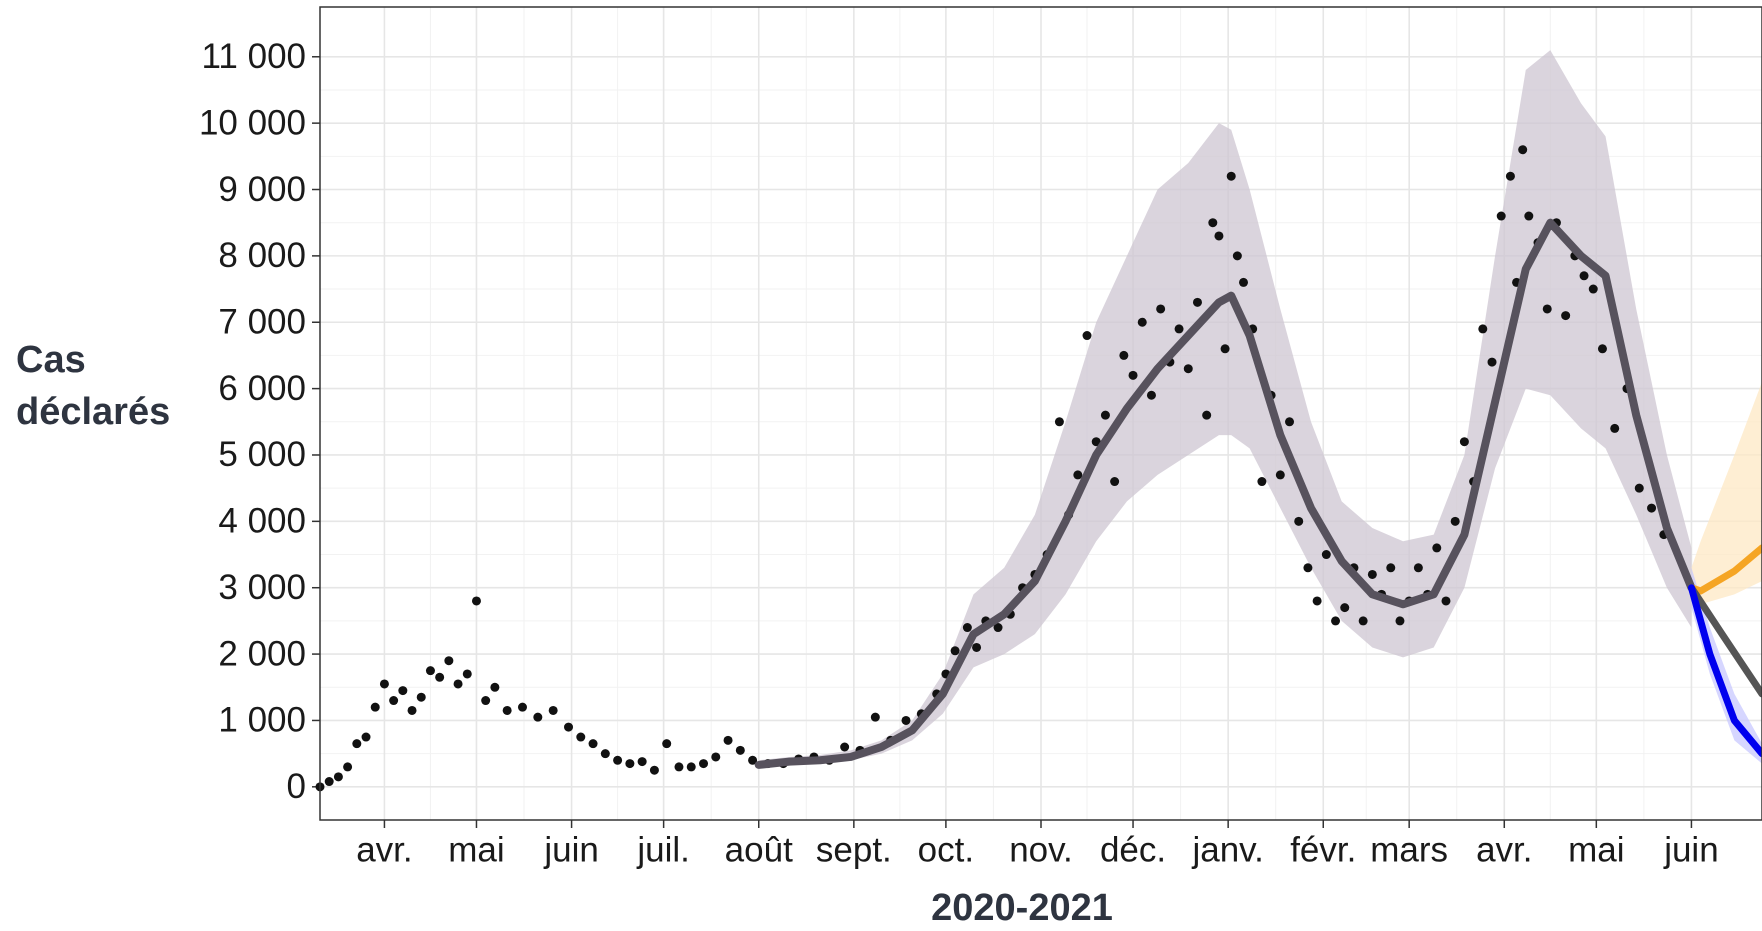 The image size is (1762, 931). What do you see at coordinates (262, 653) in the screenshot?
I see `y-tick-label: 2 000` at bounding box center [262, 653].